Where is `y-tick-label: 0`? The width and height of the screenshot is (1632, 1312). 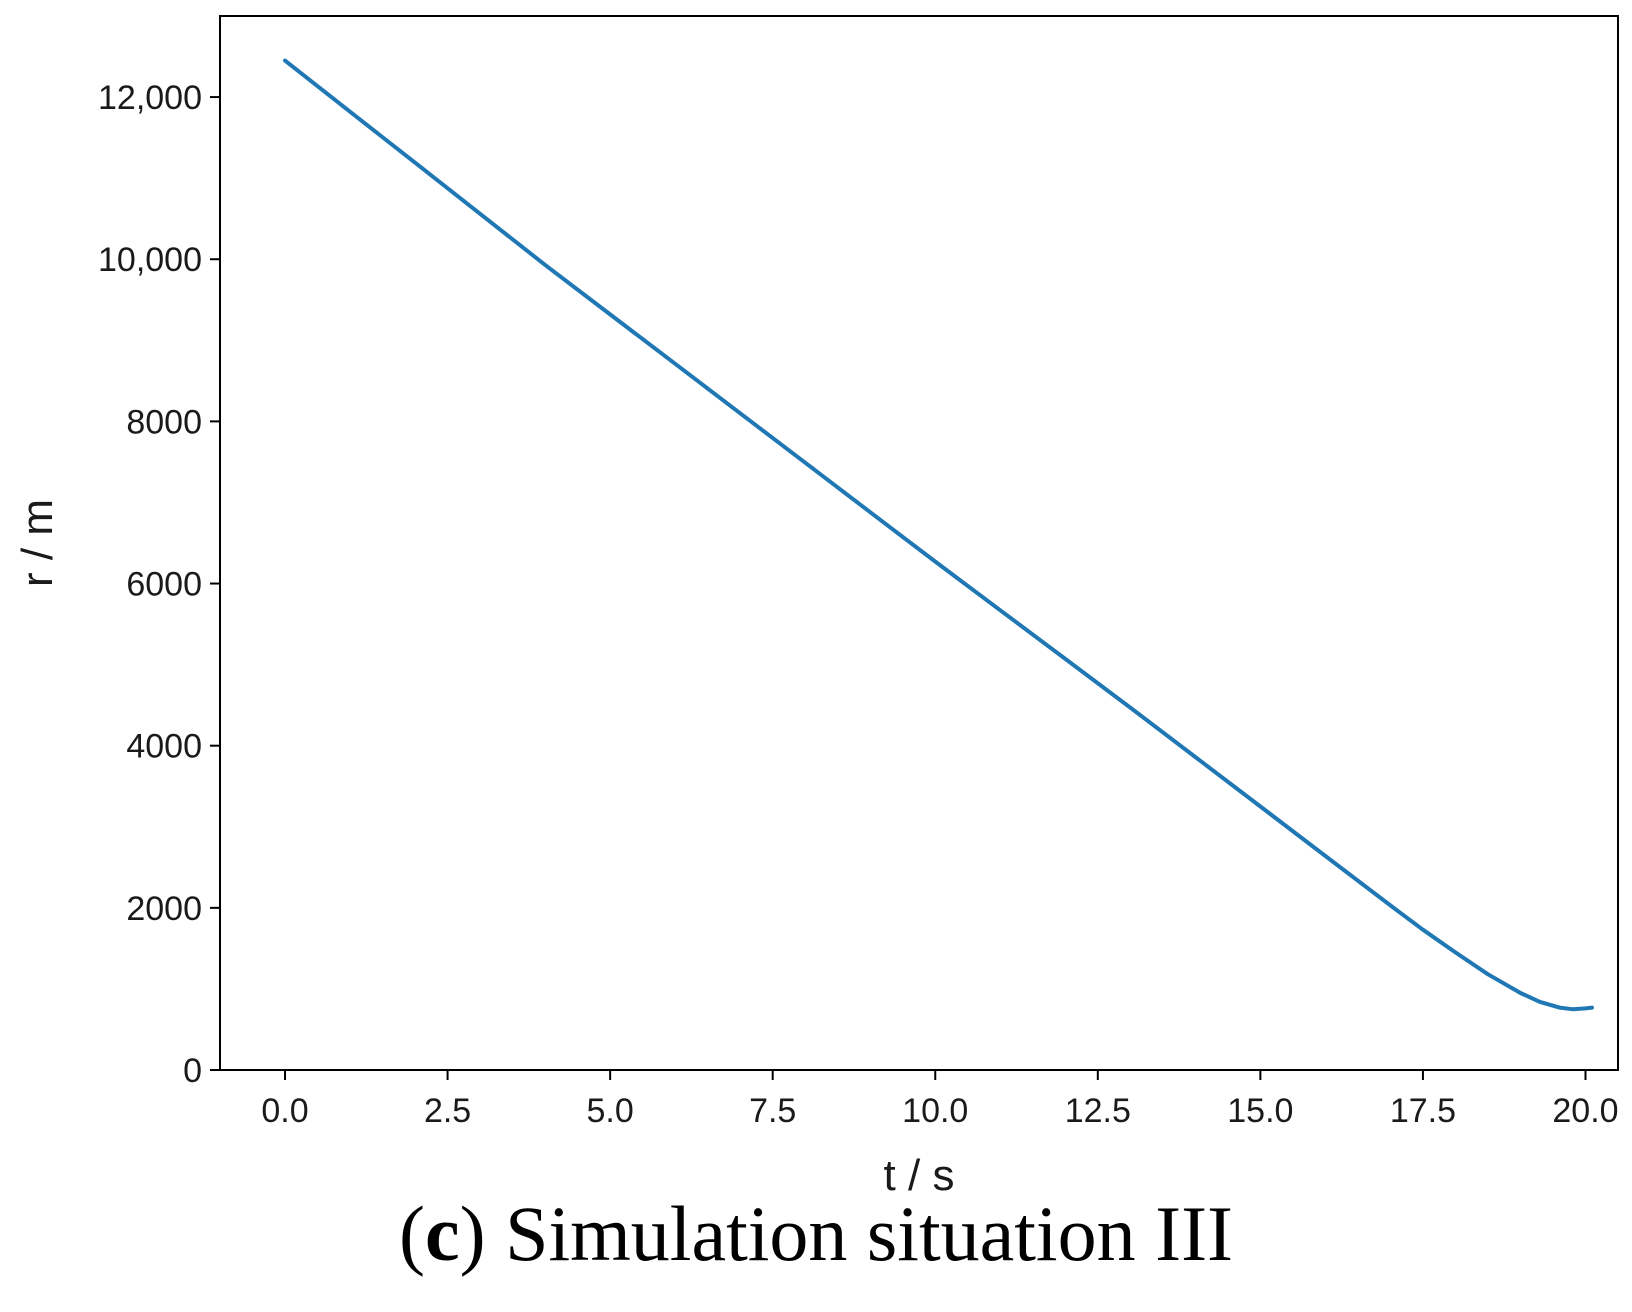 y-tick-label: 0 is located at coordinates (192, 1071).